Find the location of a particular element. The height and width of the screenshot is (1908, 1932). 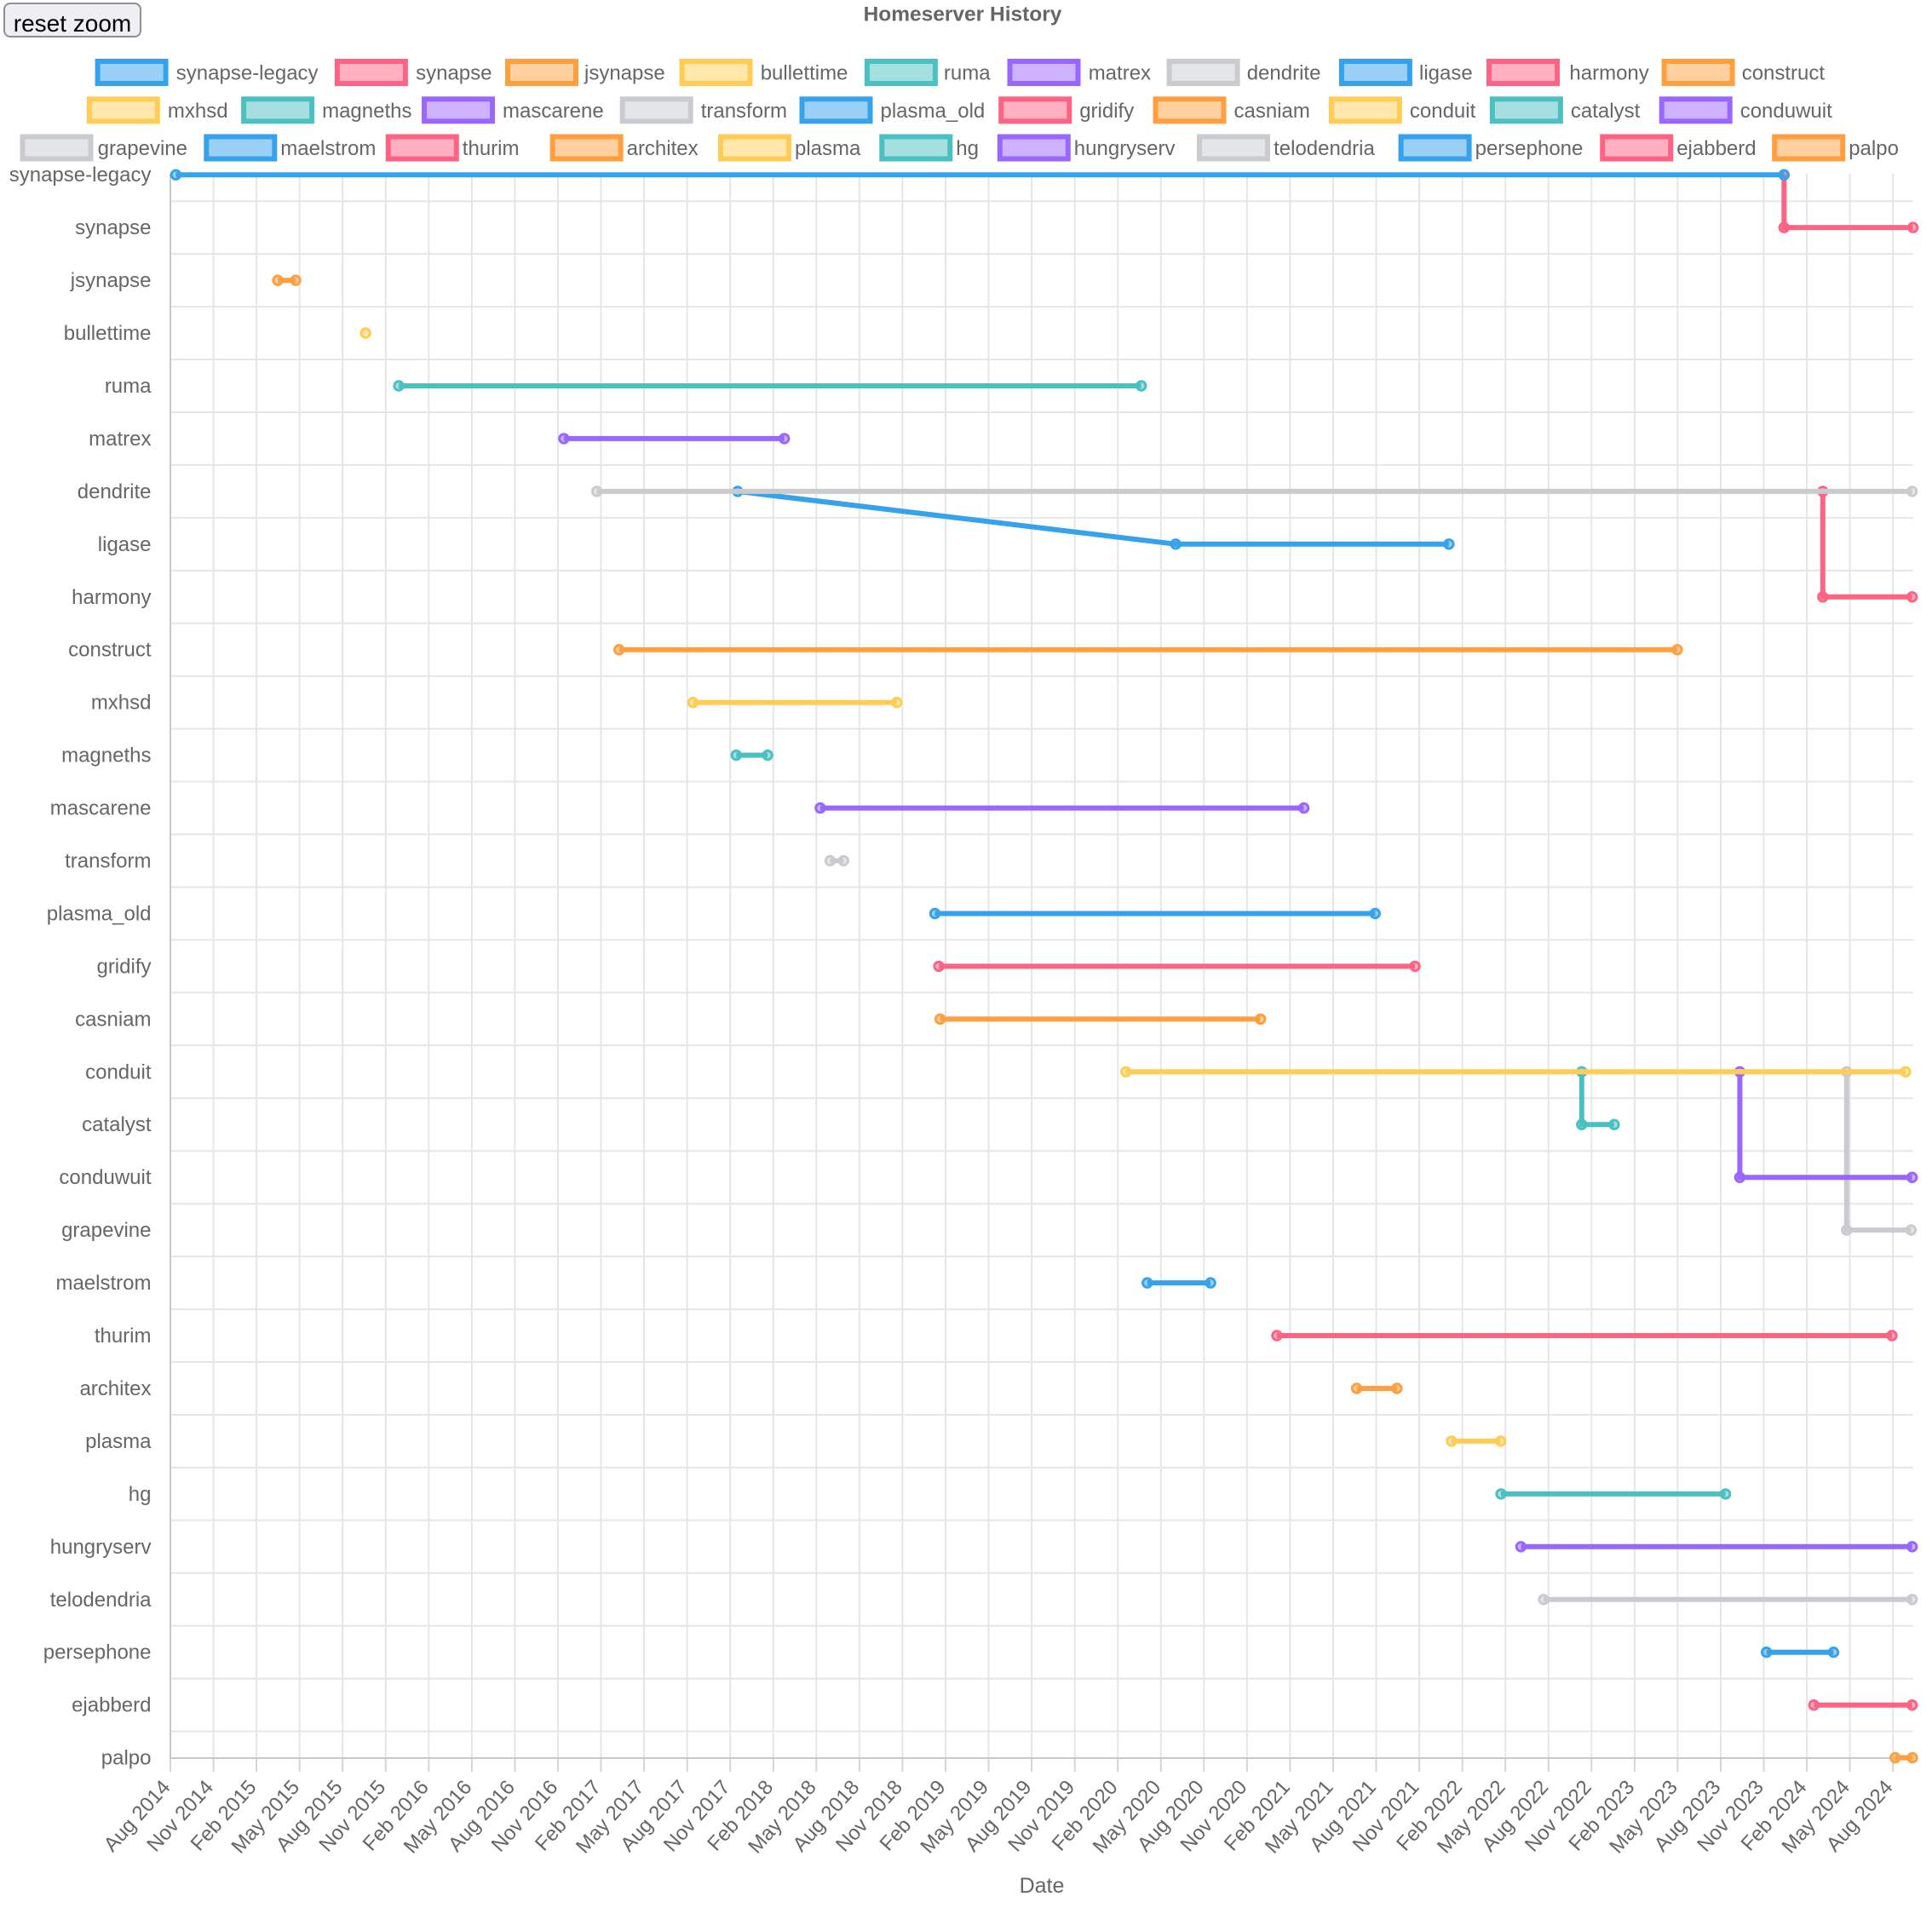

svg-text: Homeserver History is located at coordinates (963, 14).